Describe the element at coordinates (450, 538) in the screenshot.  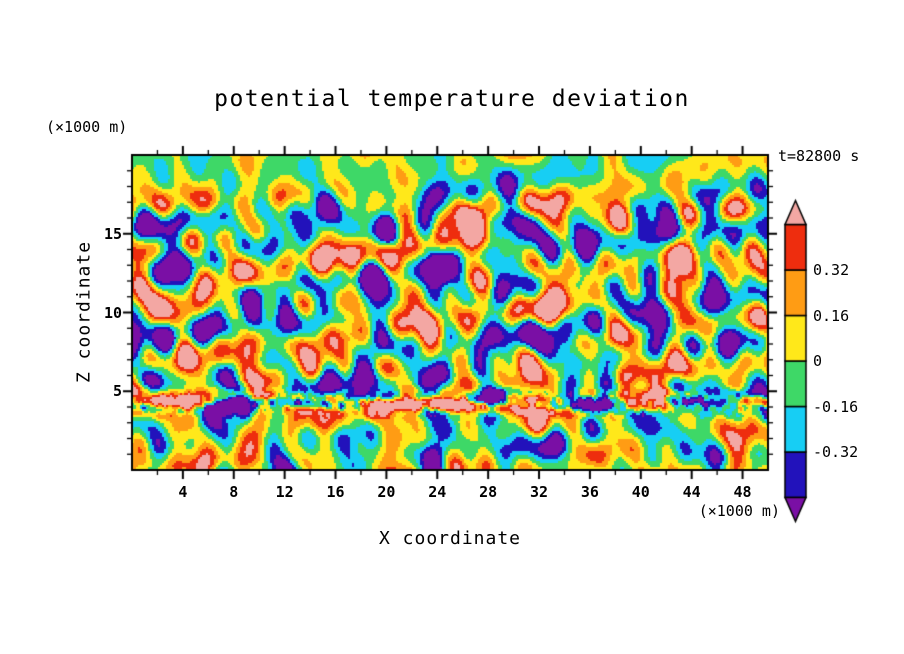
I see `x-axis-title: X coordinate` at that location.